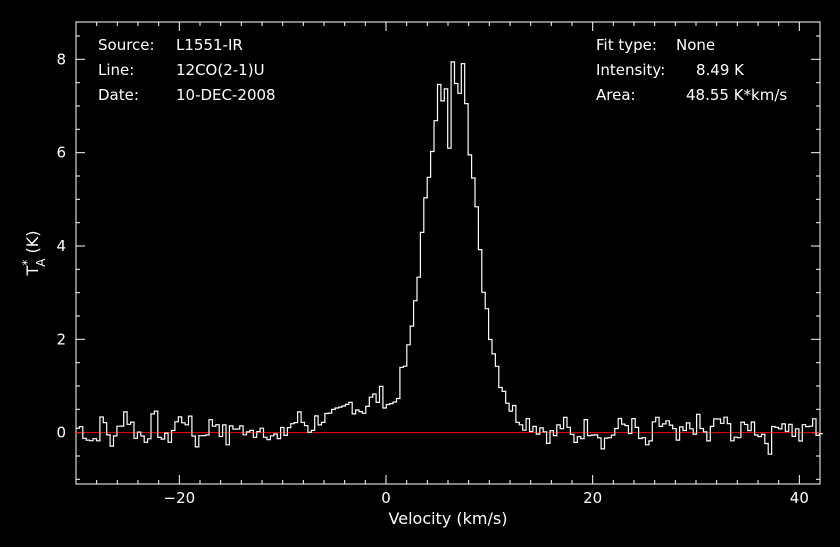 The height and width of the screenshot is (547, 840). I want to click on source-label: Source:, so click(126, 45).